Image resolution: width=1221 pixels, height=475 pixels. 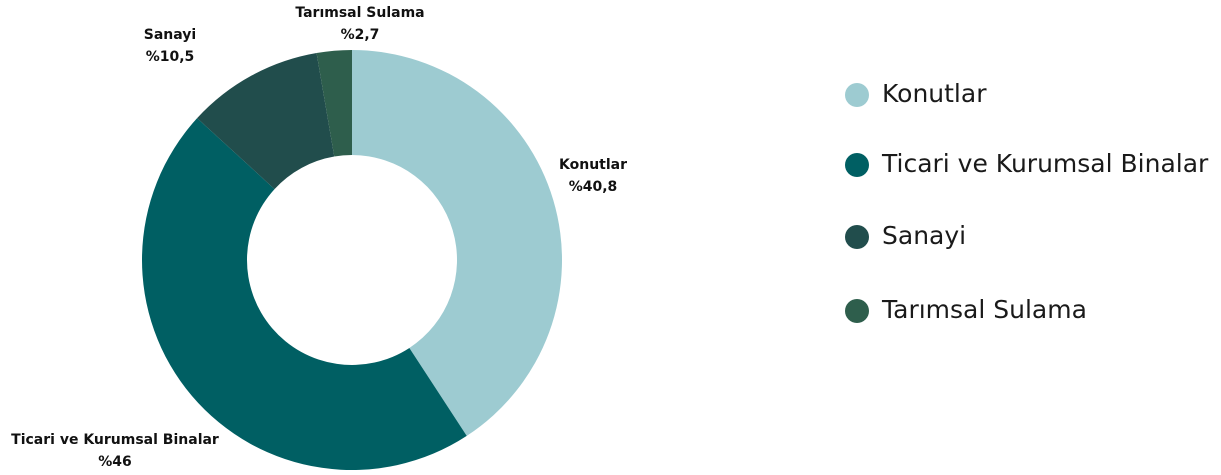 I want to click on legend-label: Sanayi, so click(x=924, y=235).